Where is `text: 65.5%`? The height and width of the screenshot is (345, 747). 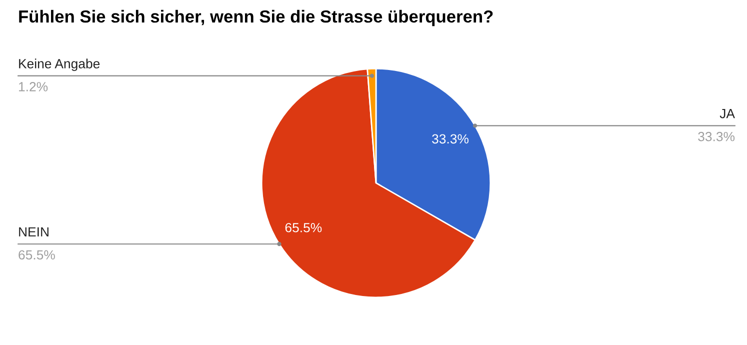 text: 65.5% is located at coordinates (36, 255).